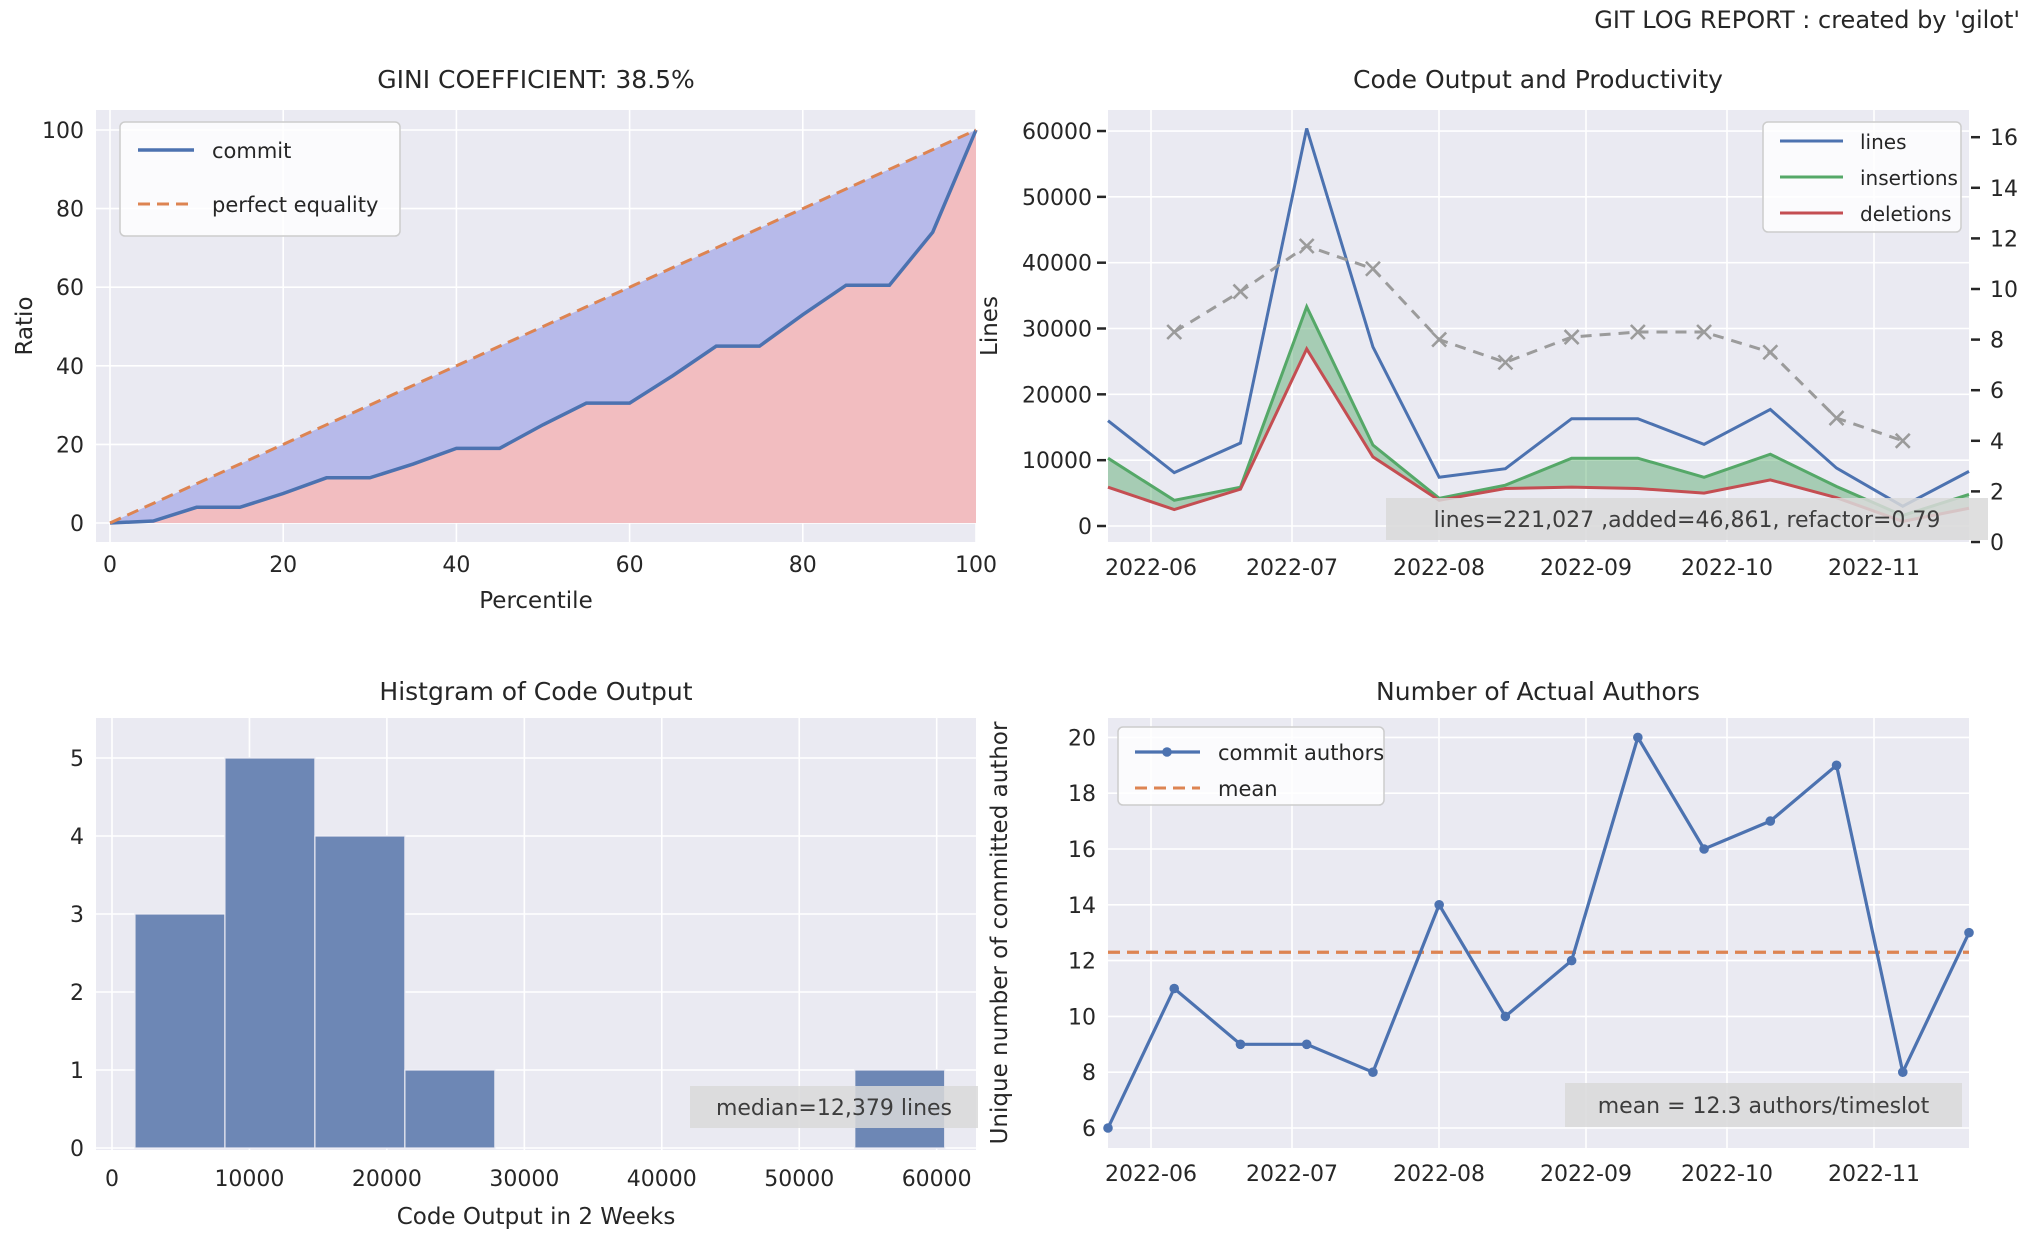  What do you see at coordinates (990, 326) in the screenshot?
I see `y-axis-label: Lines` at bounding box center [990, 326].